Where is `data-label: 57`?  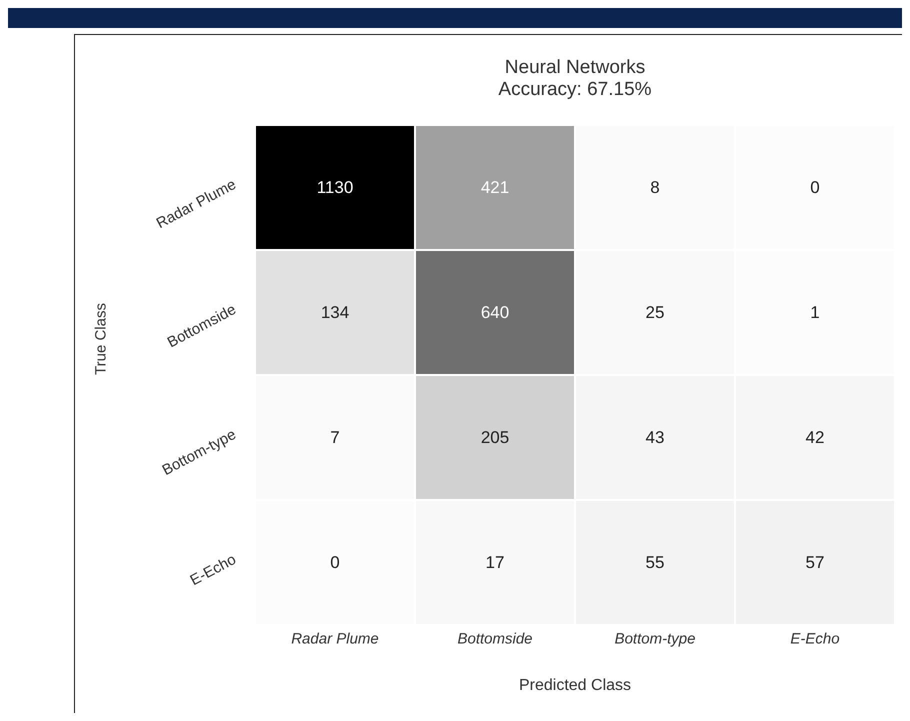 data-label: 57 is located at coordinates (815, 562).